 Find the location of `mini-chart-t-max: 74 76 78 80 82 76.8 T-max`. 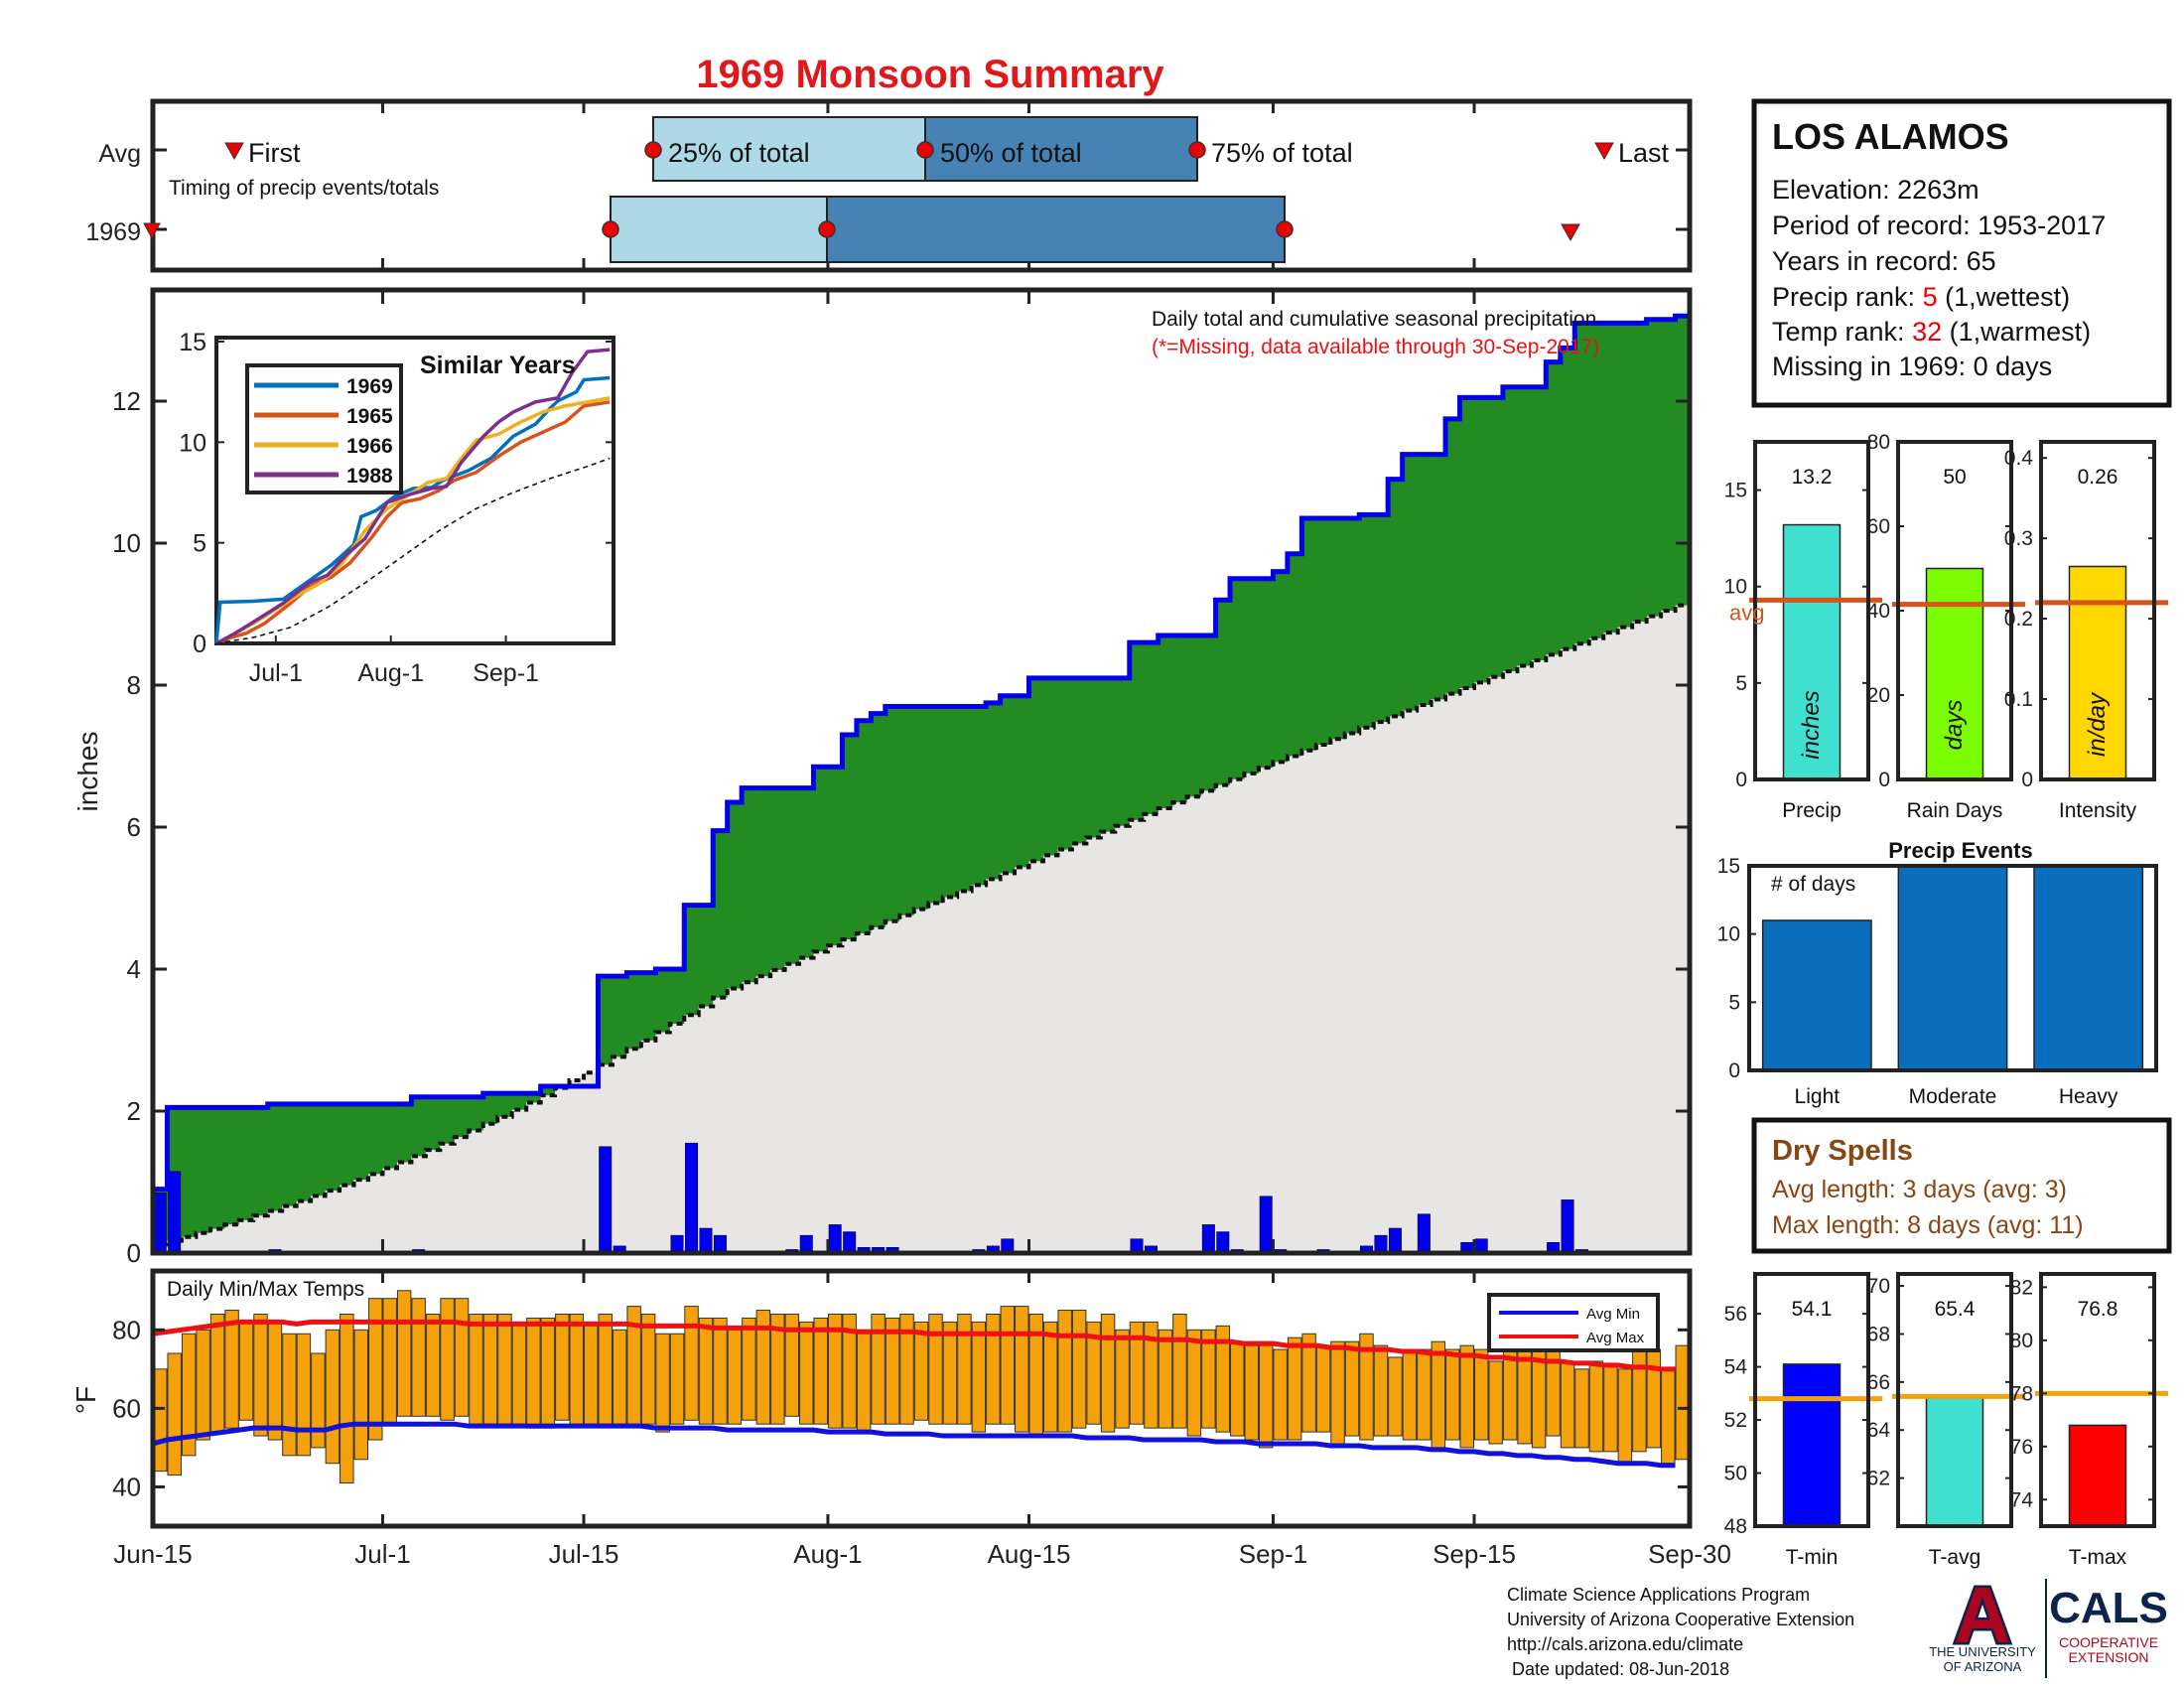

mini-chart-t-max: 74 76 78 80 82 76.8 T-max is located at coordinates (2089, 1420).